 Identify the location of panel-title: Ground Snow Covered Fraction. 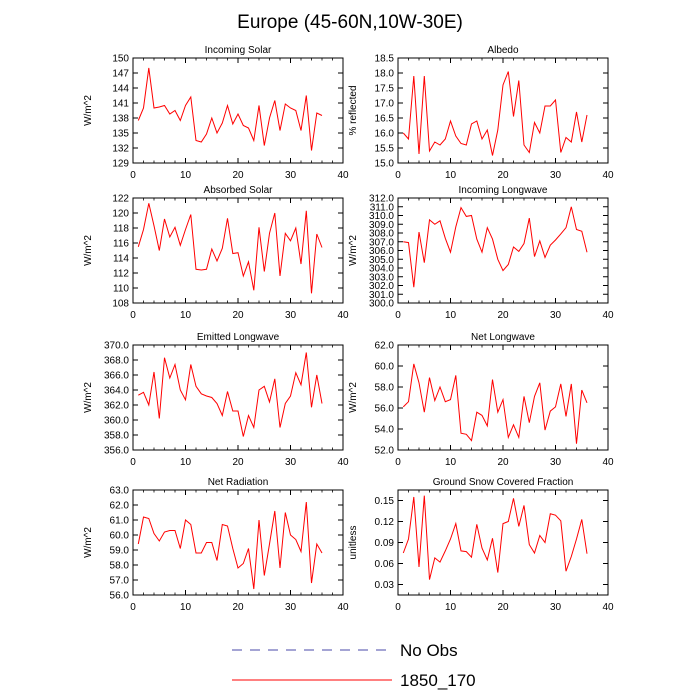
(503, 482).